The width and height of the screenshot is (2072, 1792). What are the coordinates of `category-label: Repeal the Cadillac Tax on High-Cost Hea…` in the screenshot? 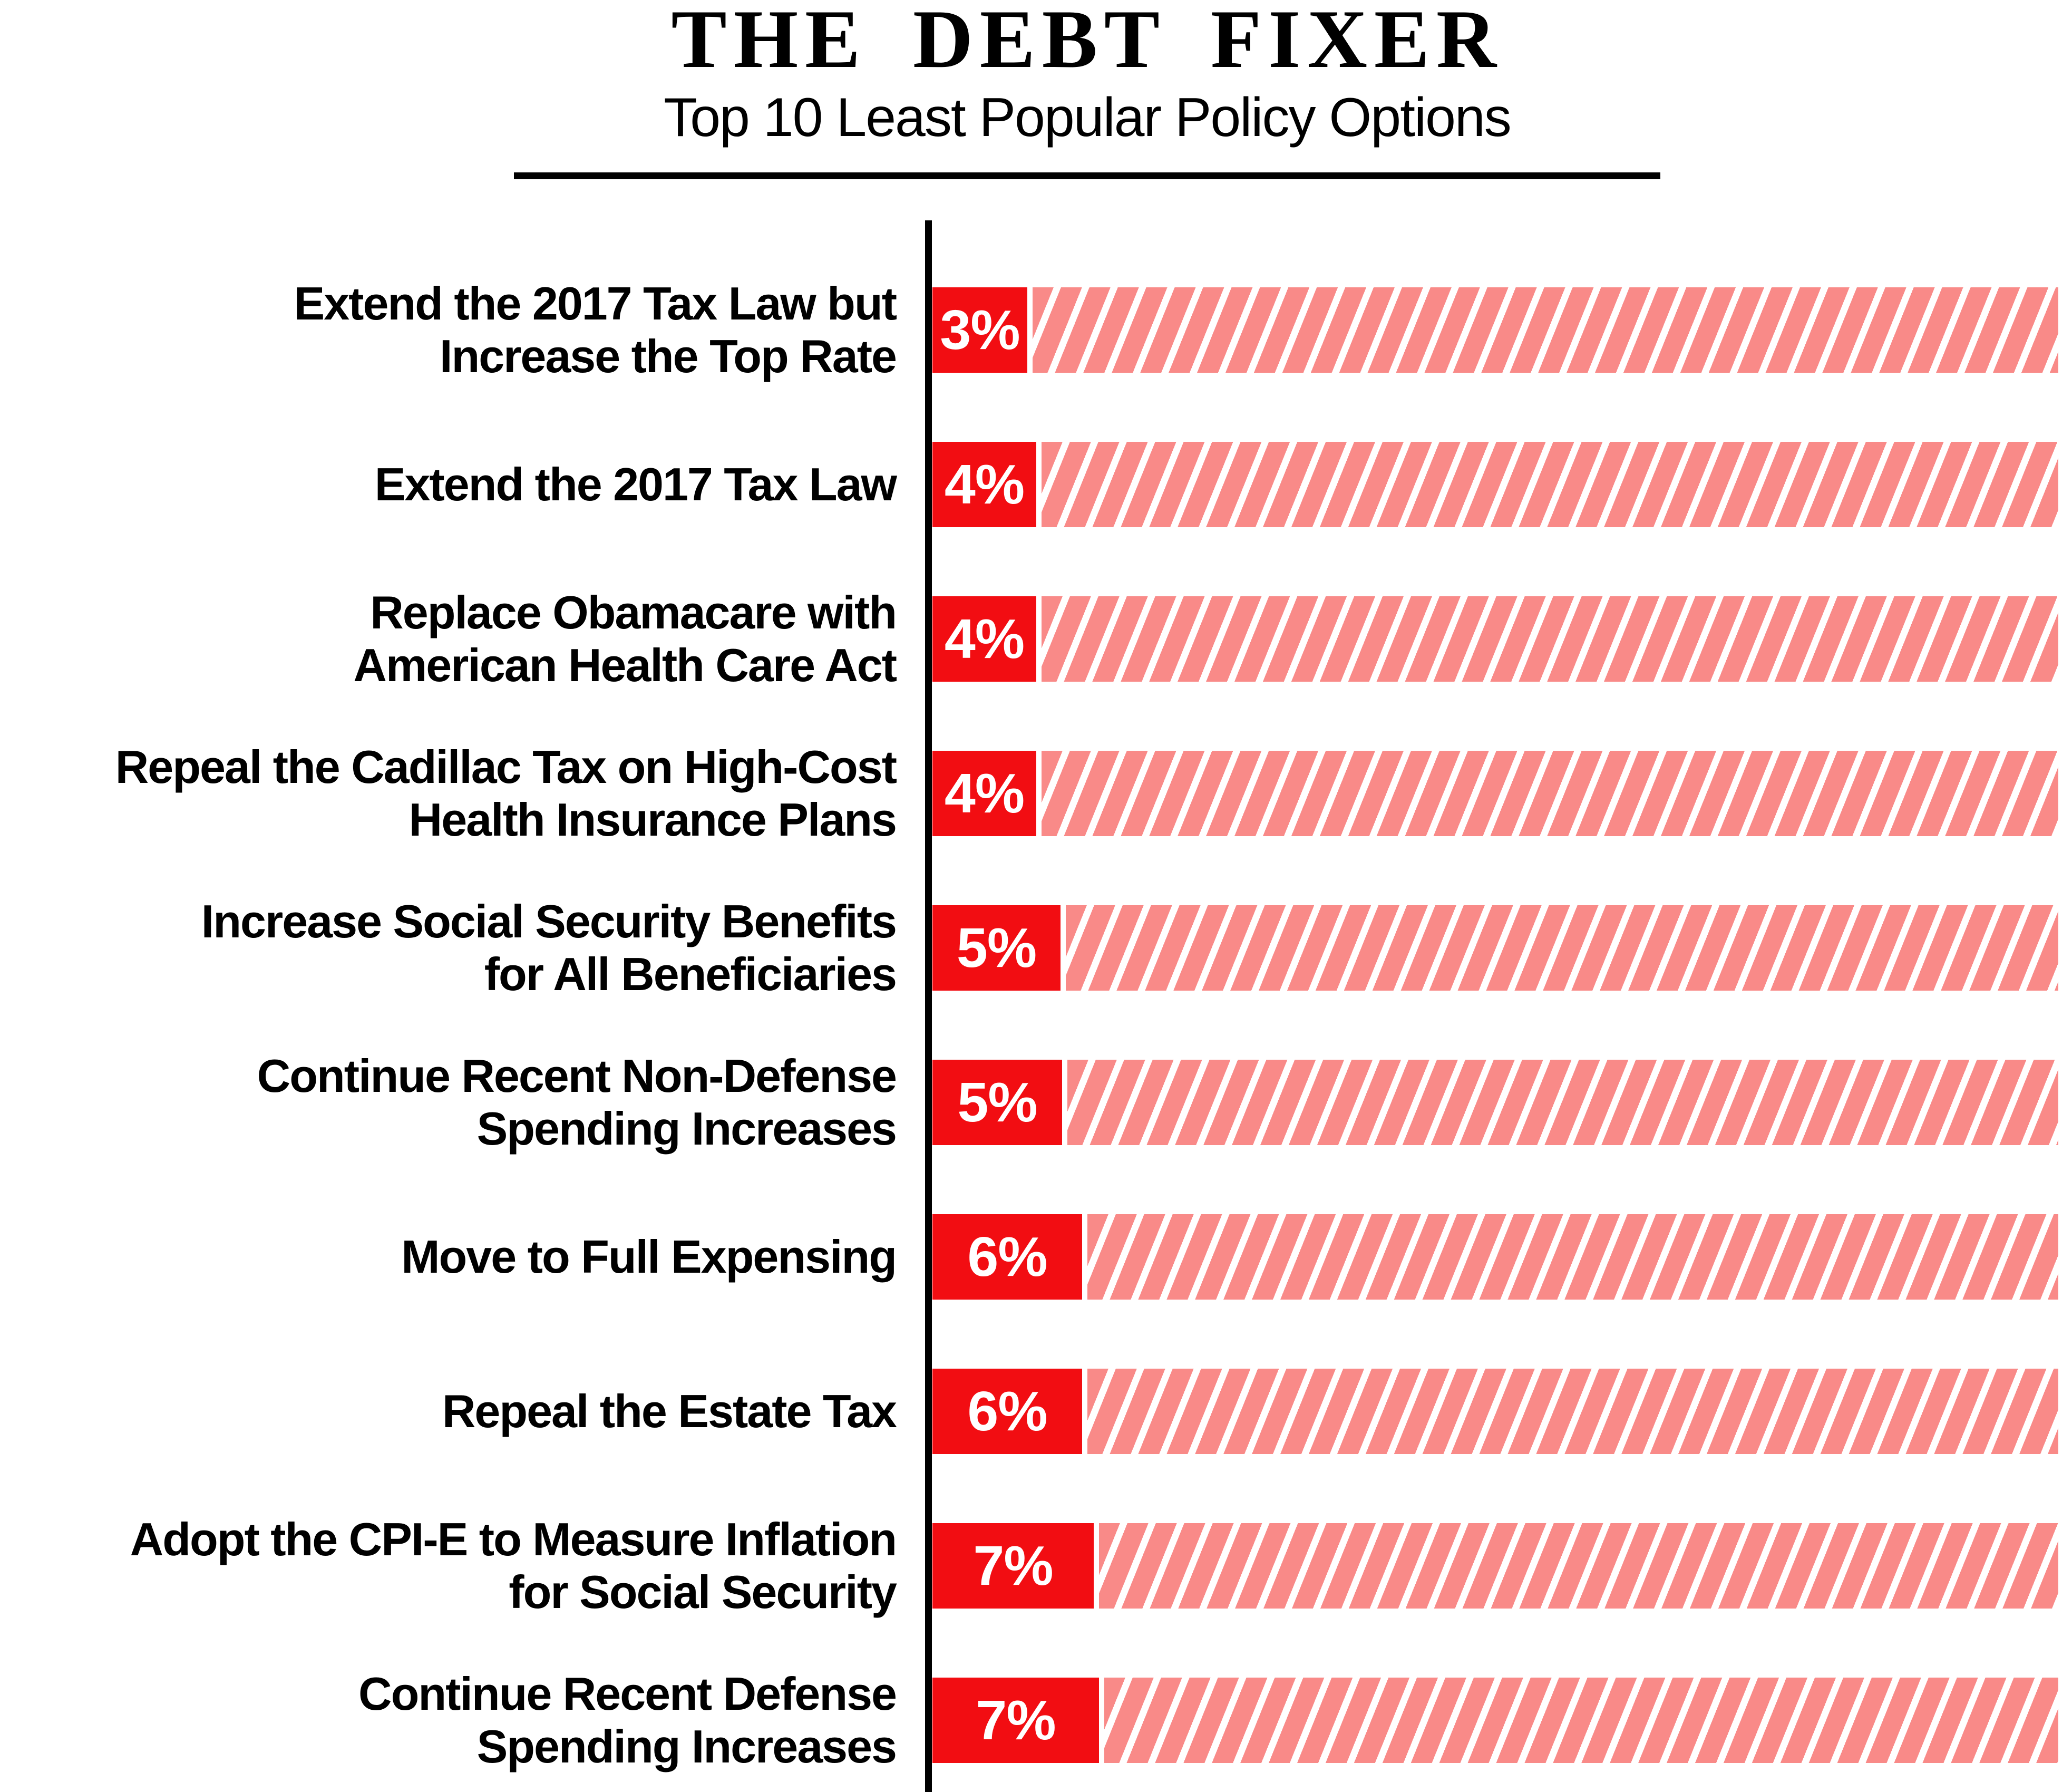 It's located at (459, 793).